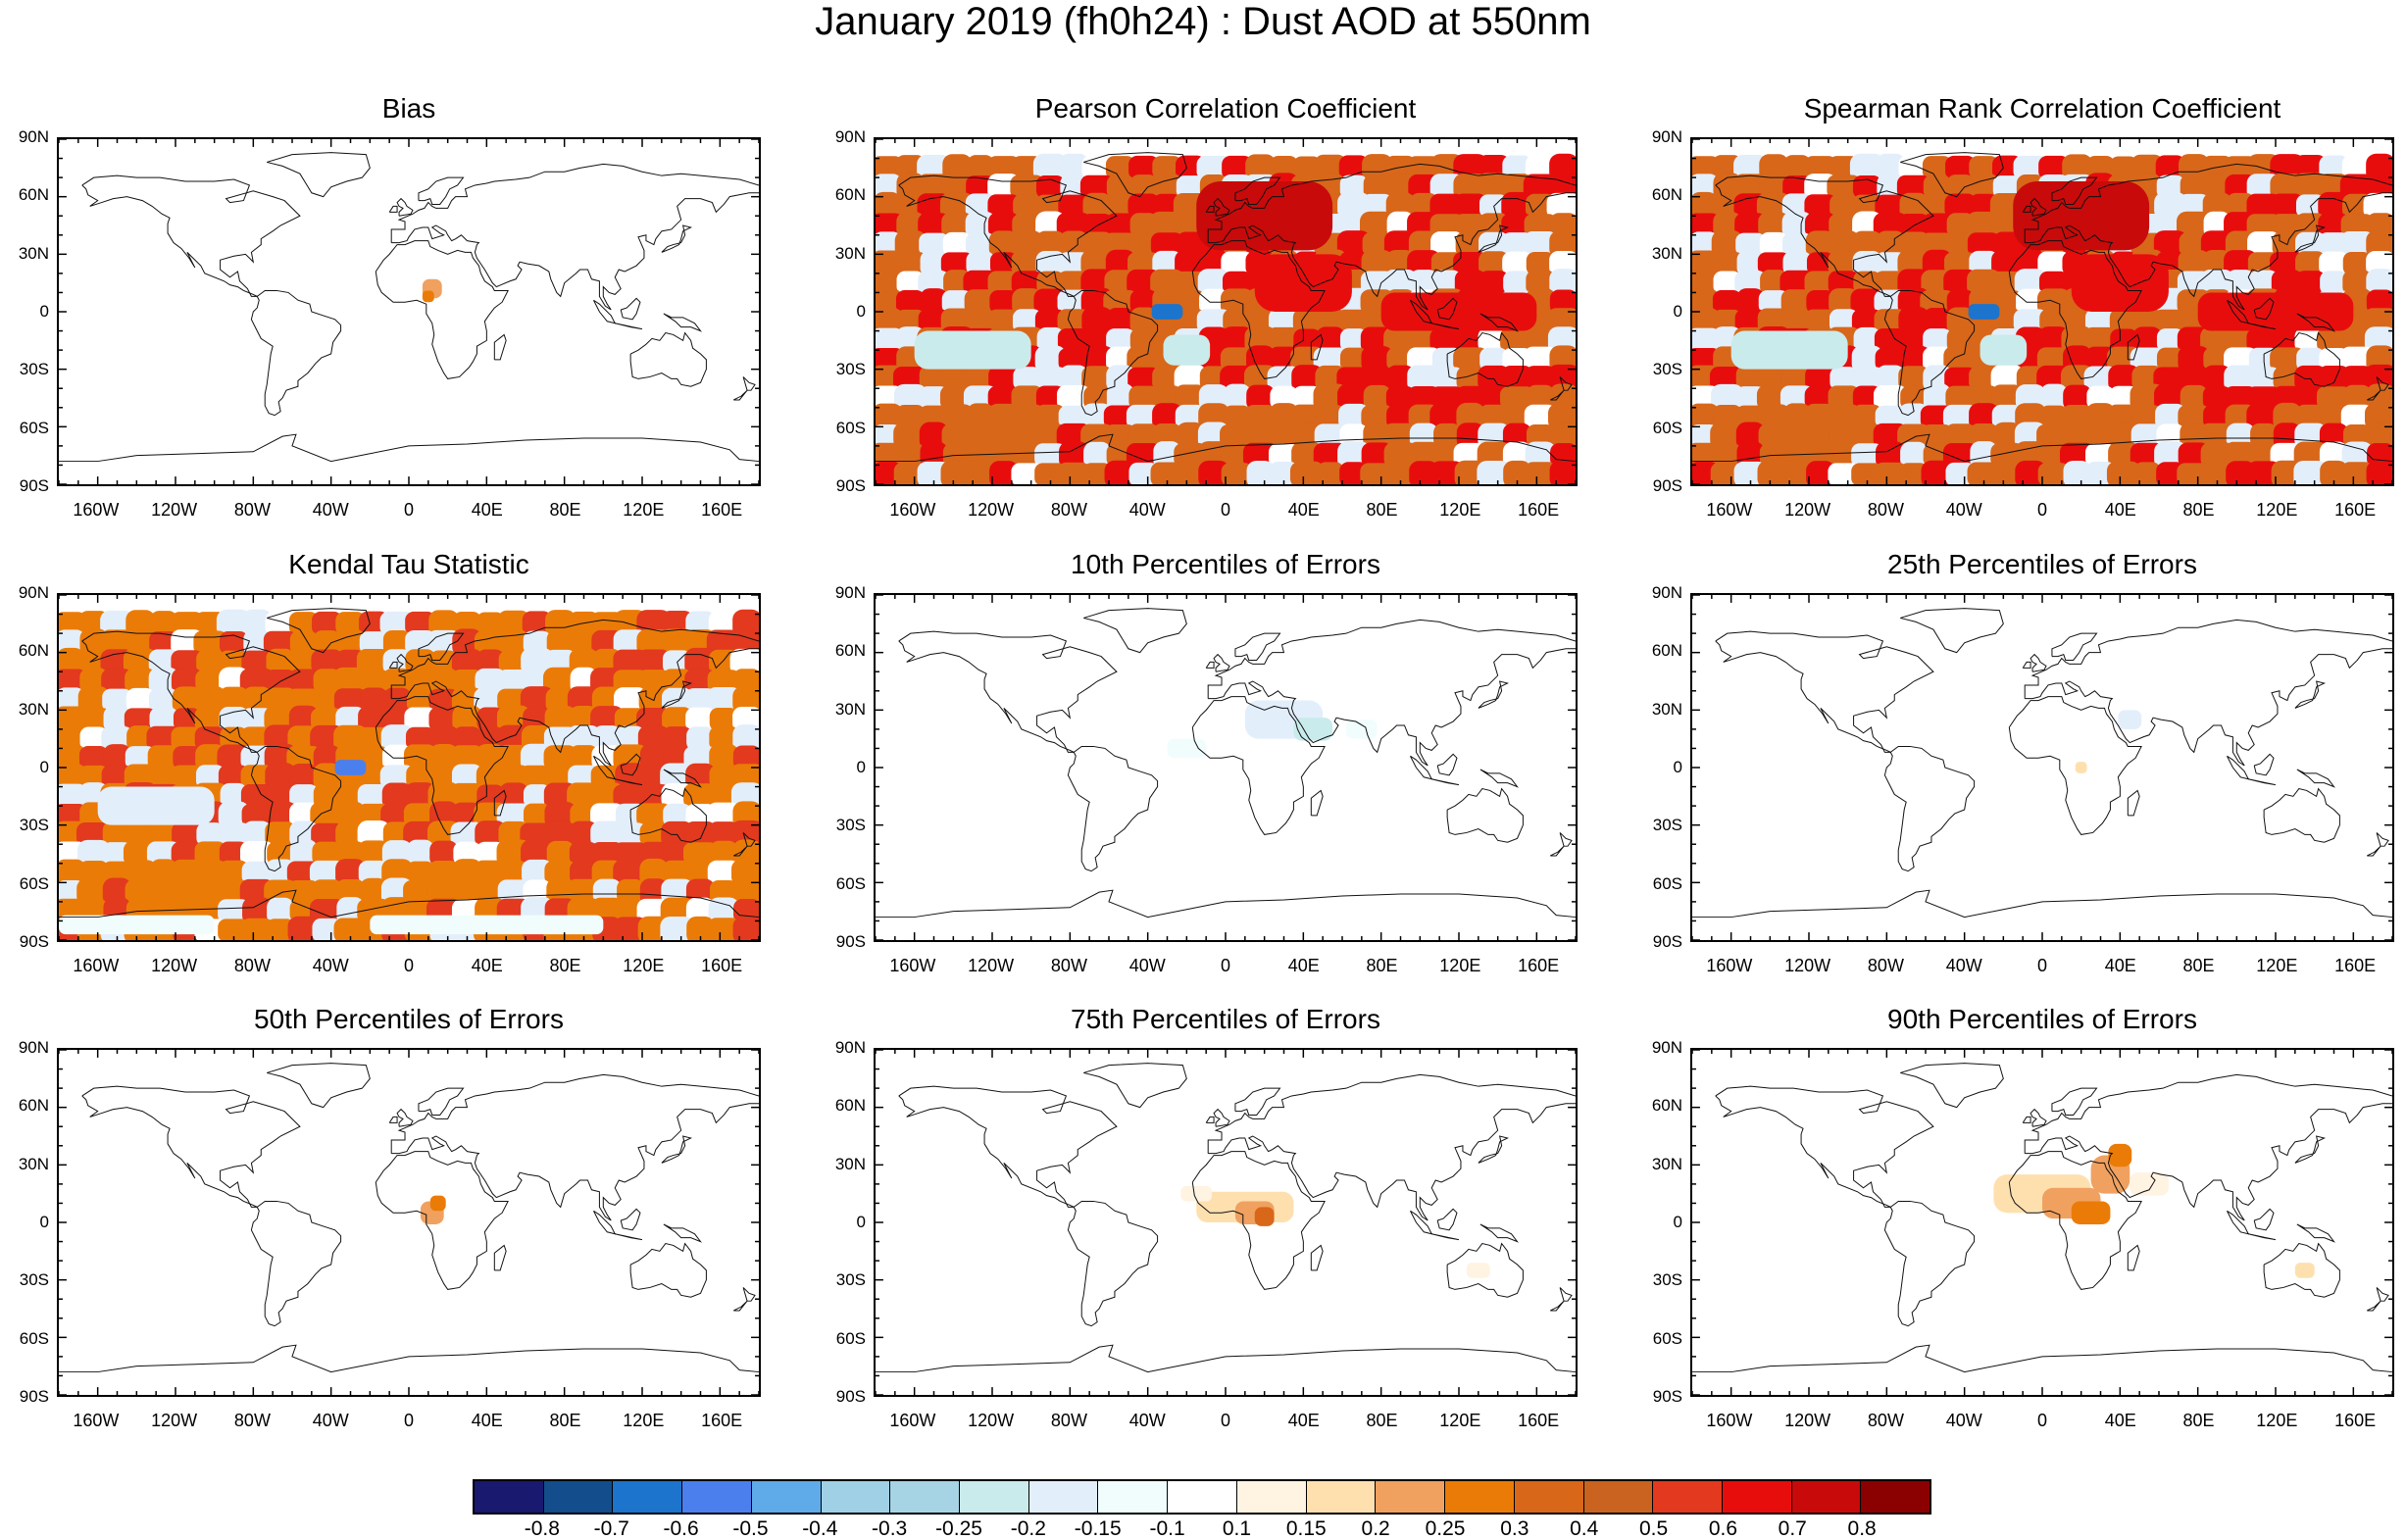 The height and width of the screenshot is (1540, 2406). What do you see at coordinates (409, 564) in the screenshot?
I see `panel-title: Kendal Tau Statistic` at bounding box center [409, 564].